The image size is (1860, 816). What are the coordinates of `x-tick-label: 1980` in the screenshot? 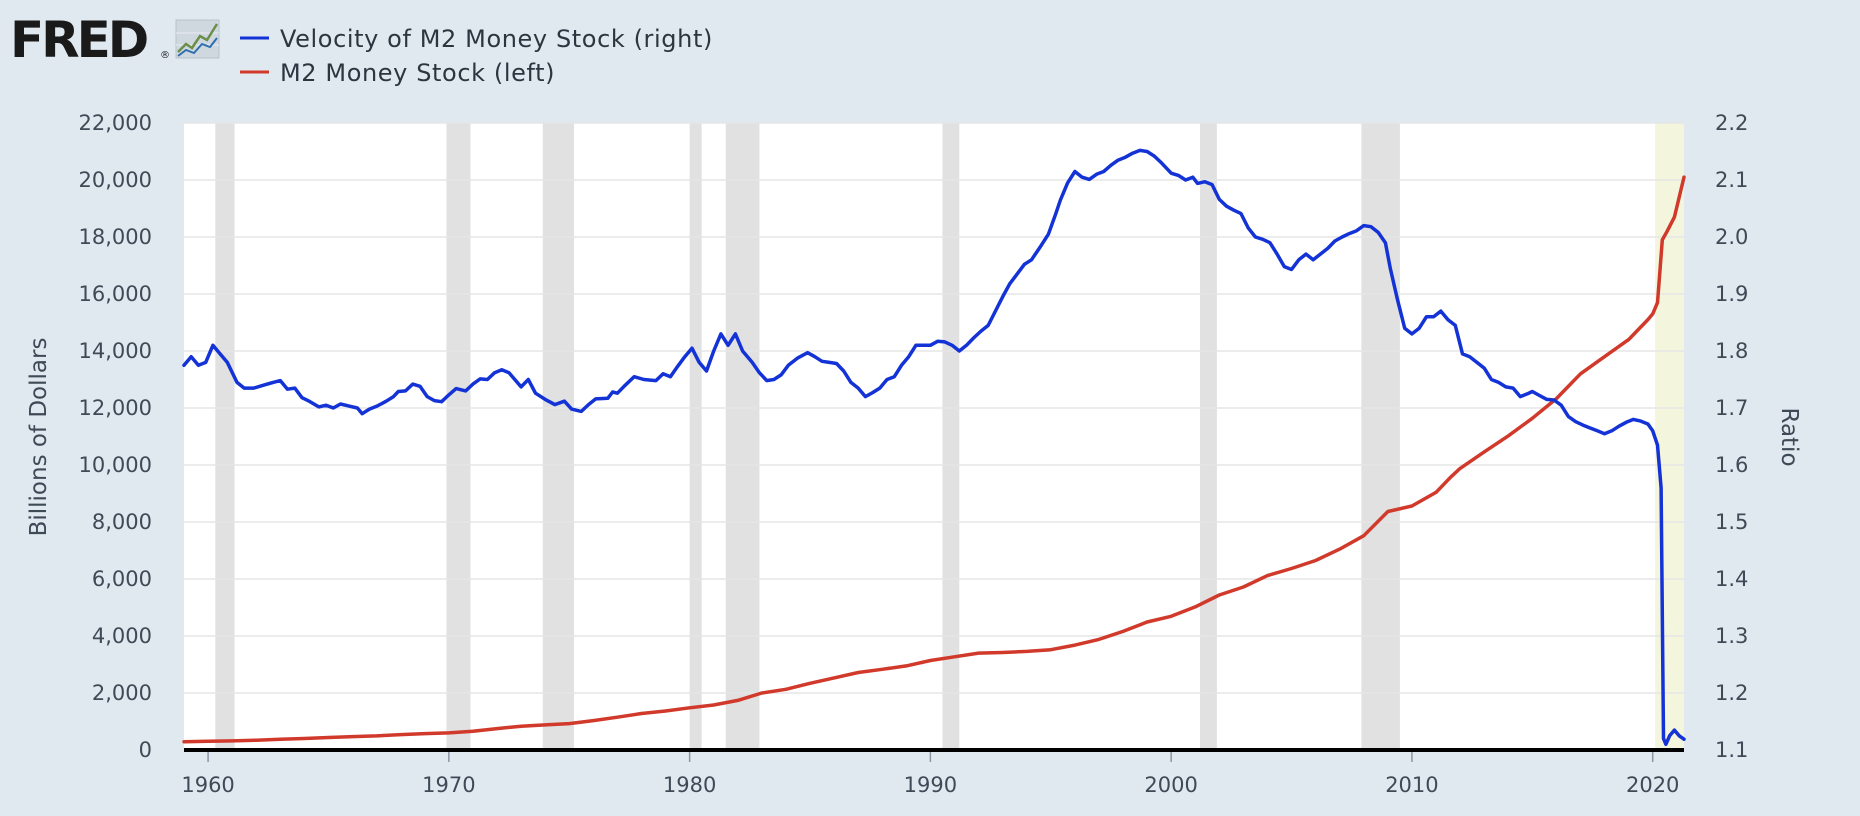 It's located at (689, 785).